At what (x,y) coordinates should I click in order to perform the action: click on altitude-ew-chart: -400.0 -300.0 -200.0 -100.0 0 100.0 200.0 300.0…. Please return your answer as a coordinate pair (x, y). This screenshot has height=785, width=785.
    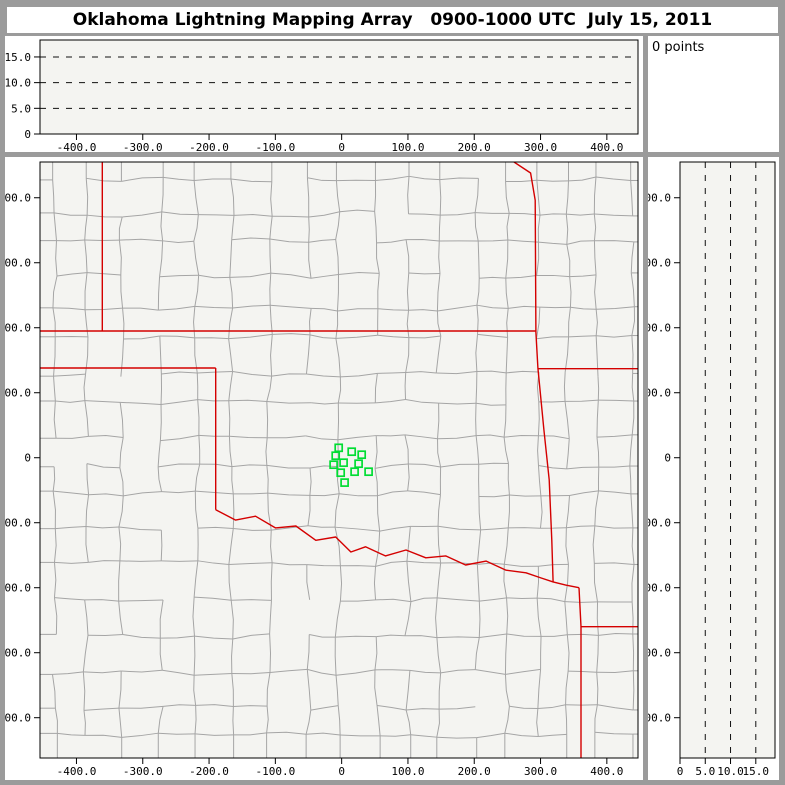
    Looking at the image, I should click on (324, 94).